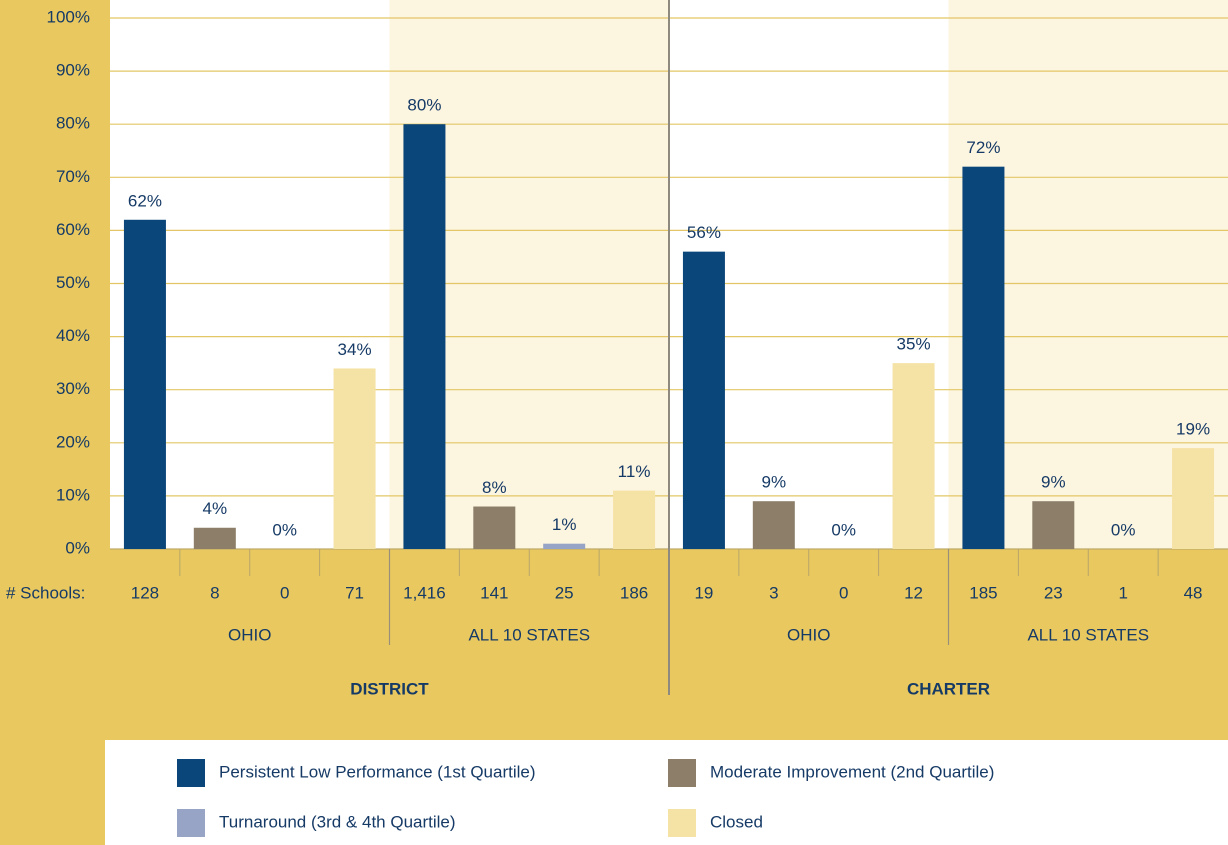 This screenshot has width=1228, height=845. Describe the element at coordinates (424, 105) in the screenshot. I see `value-label: 80%` at that location.